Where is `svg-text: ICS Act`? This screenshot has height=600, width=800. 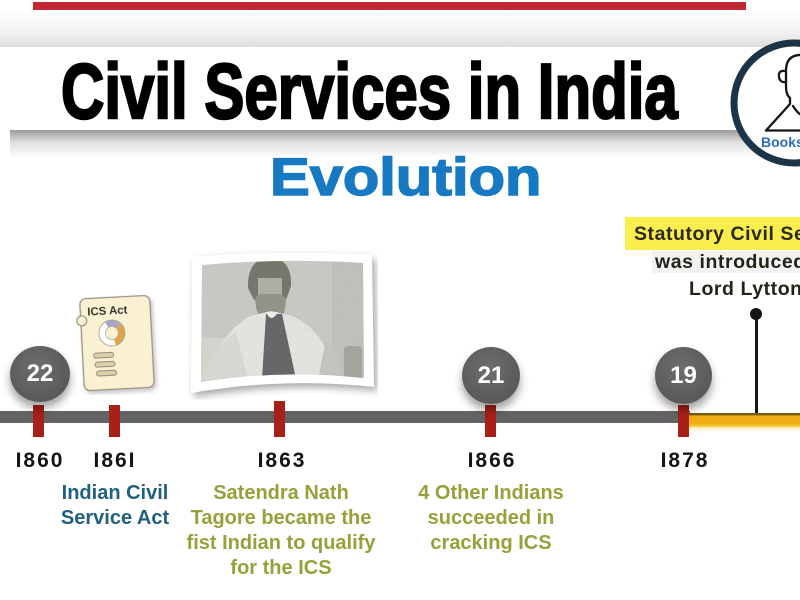 svg-text: ICS Act is located at coordinates (107, 311).